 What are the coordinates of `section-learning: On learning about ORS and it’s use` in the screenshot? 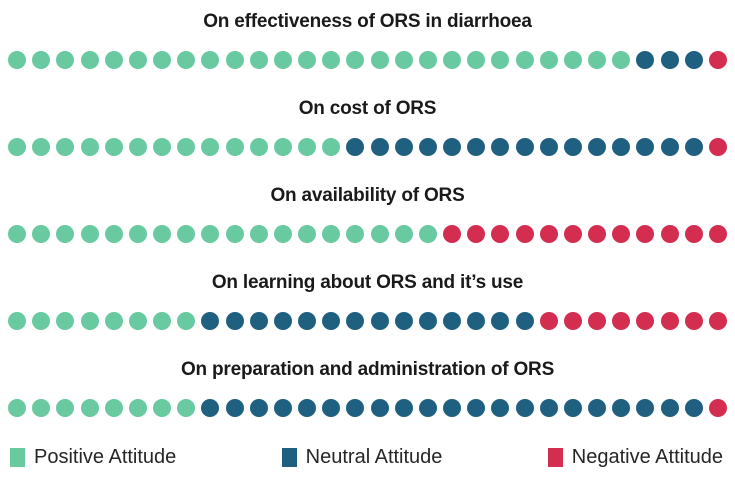 It's located at (367, 300).